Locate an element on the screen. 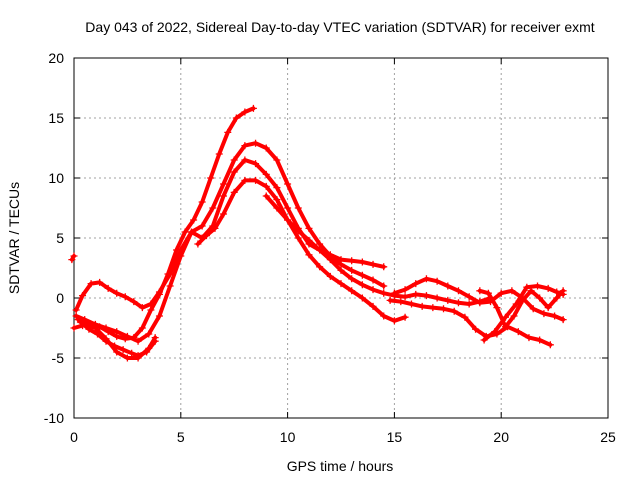 Image resolution: width=640 pixels, height=480 pixels. x-tick-label: 15 is located at coordinates (395, 437).